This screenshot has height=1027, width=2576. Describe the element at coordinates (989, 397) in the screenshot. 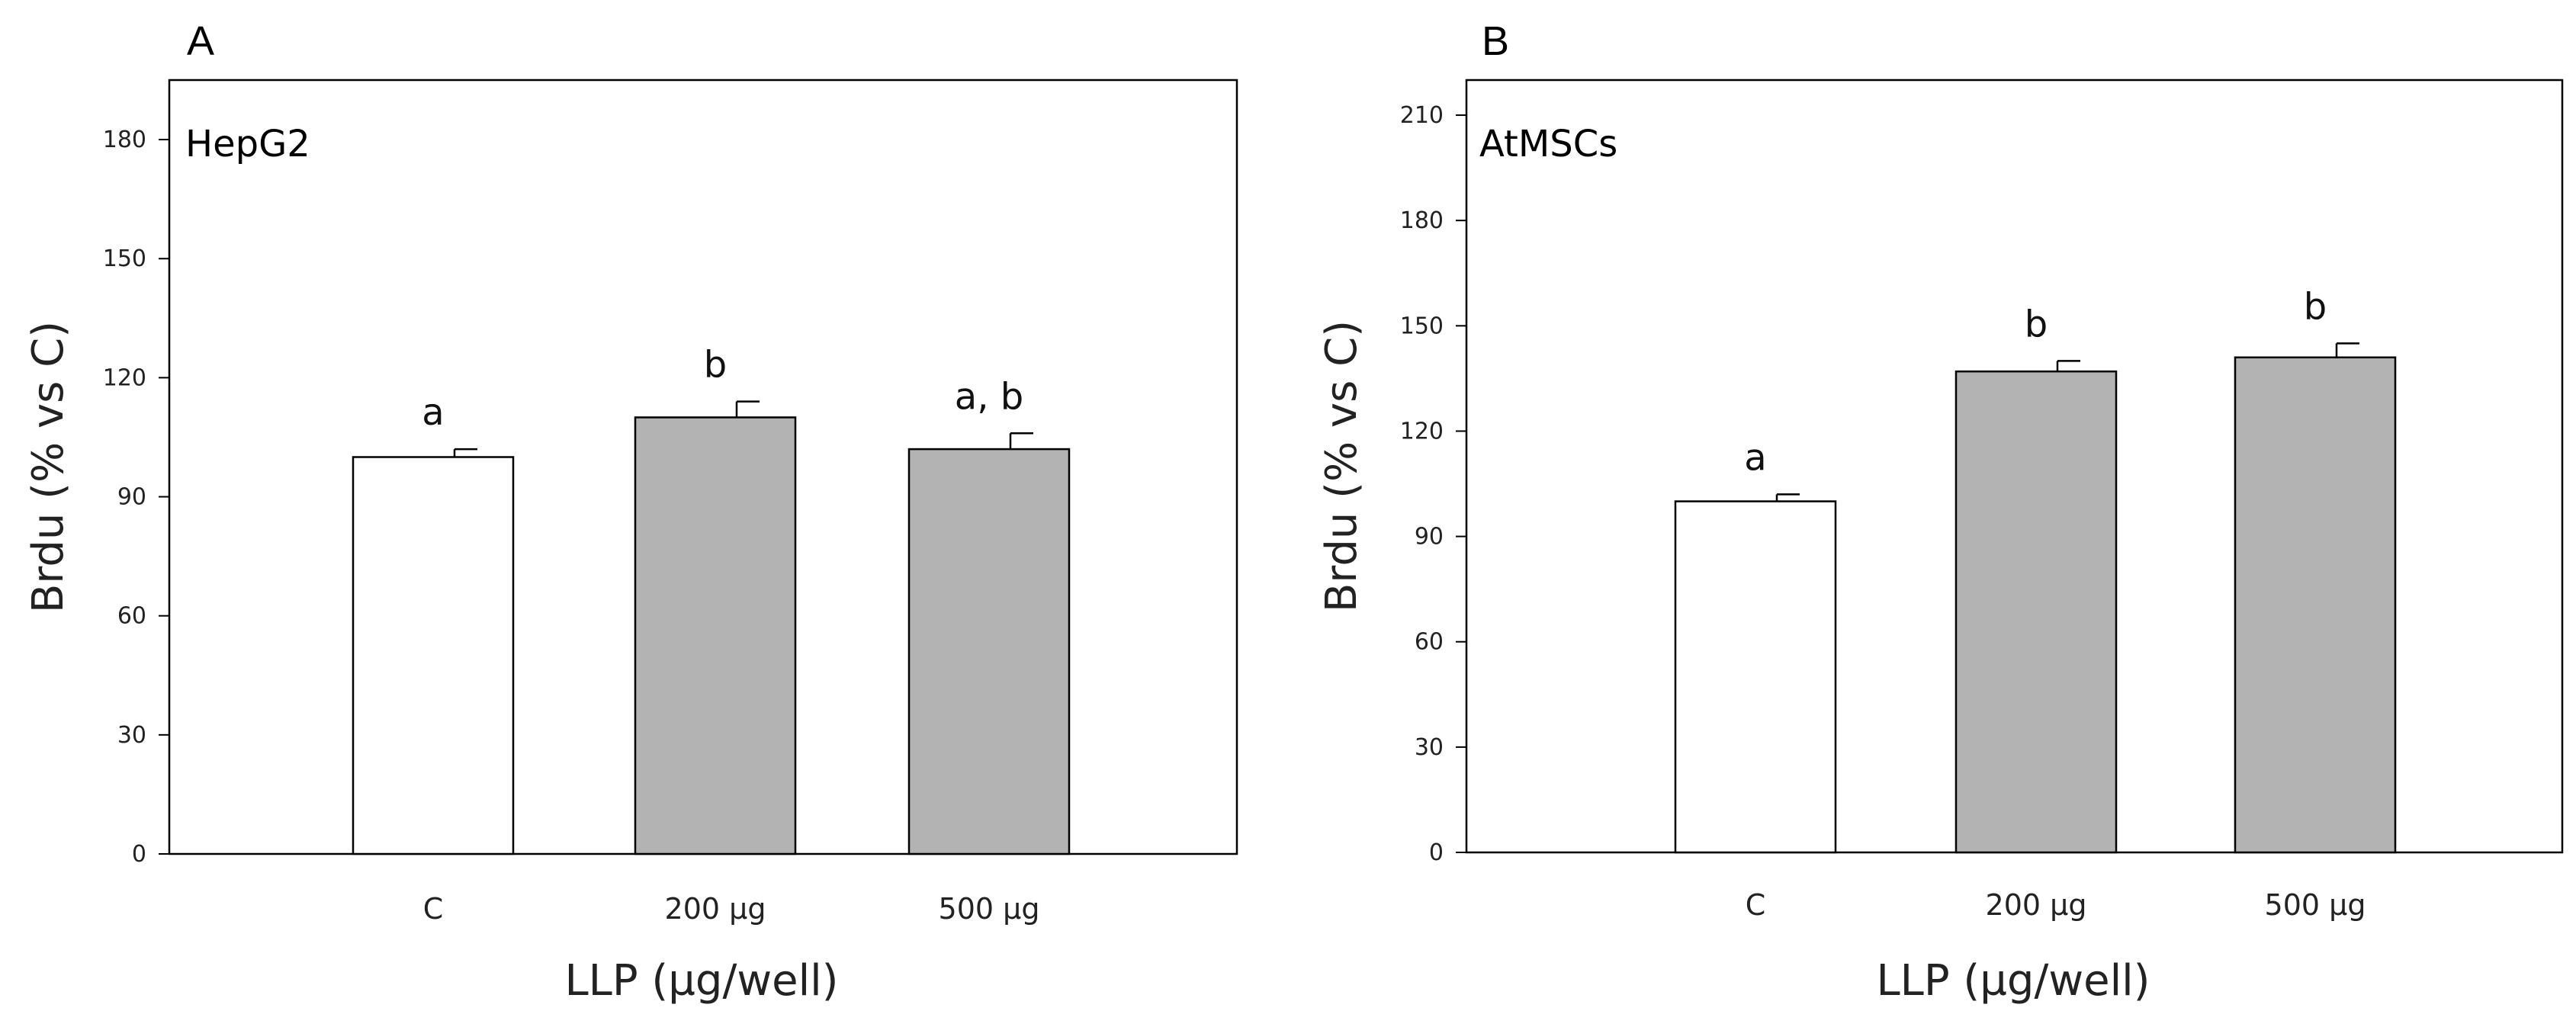

I see `significance-label: a, b` at that location.